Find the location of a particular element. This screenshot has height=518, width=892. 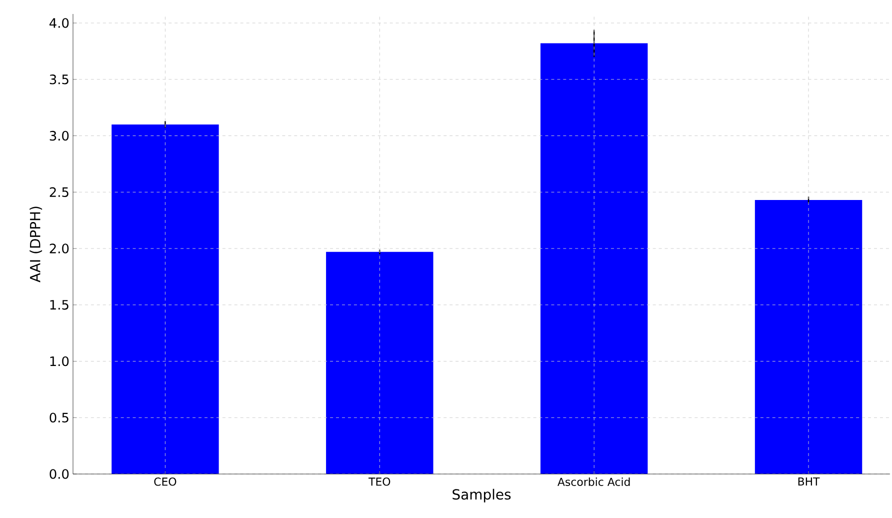

x-axis-title: Samples is located at coordinates (481, 495).